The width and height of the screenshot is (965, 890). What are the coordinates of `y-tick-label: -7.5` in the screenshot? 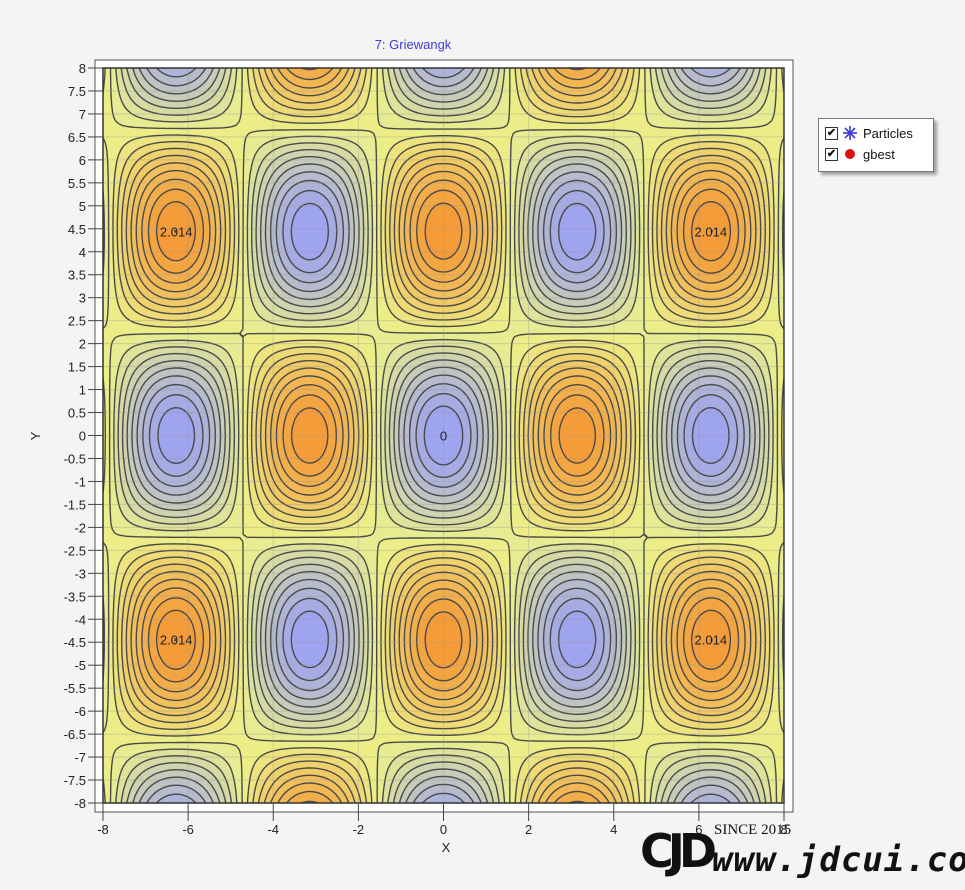 It's located at (75, 780).